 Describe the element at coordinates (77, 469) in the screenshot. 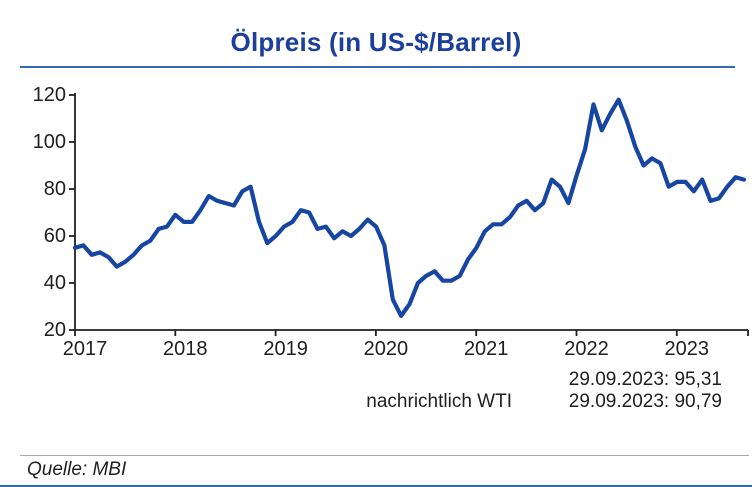

I see `source-text: Quelle: MBI` at that location.